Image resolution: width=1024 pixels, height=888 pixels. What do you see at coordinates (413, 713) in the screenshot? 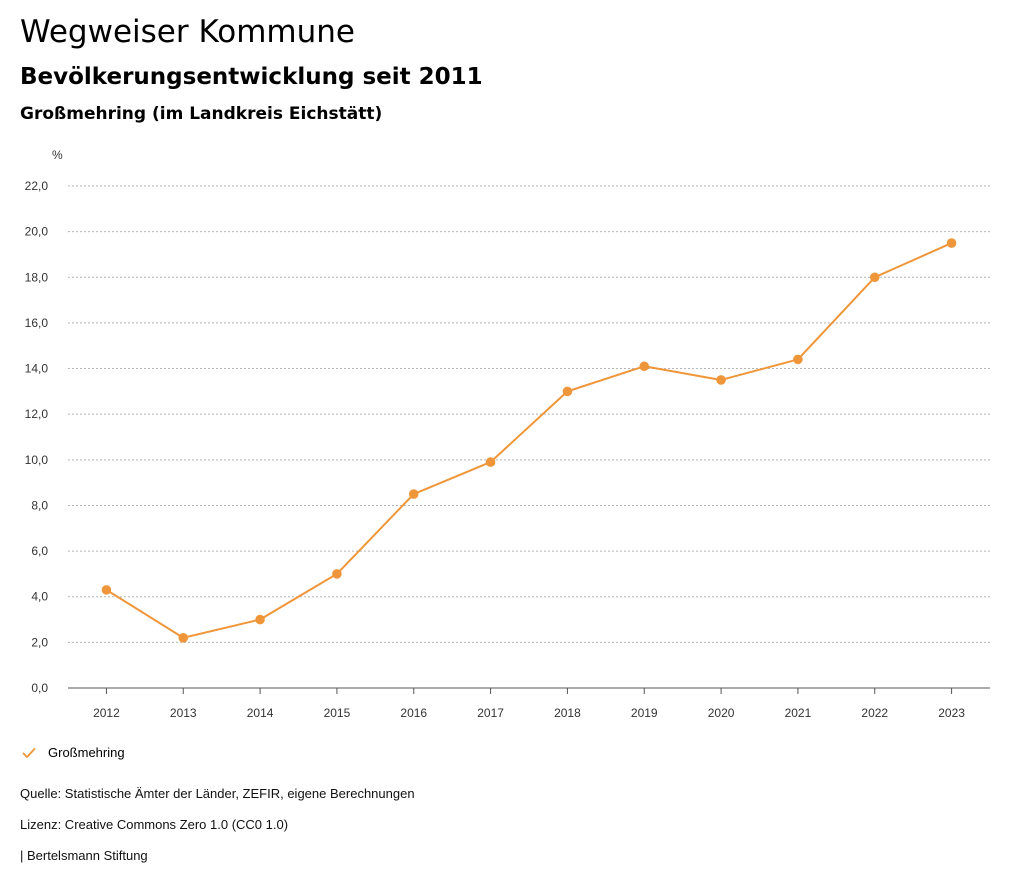
I see `x-tick-label: 2016` at bounding box center [413, 713].